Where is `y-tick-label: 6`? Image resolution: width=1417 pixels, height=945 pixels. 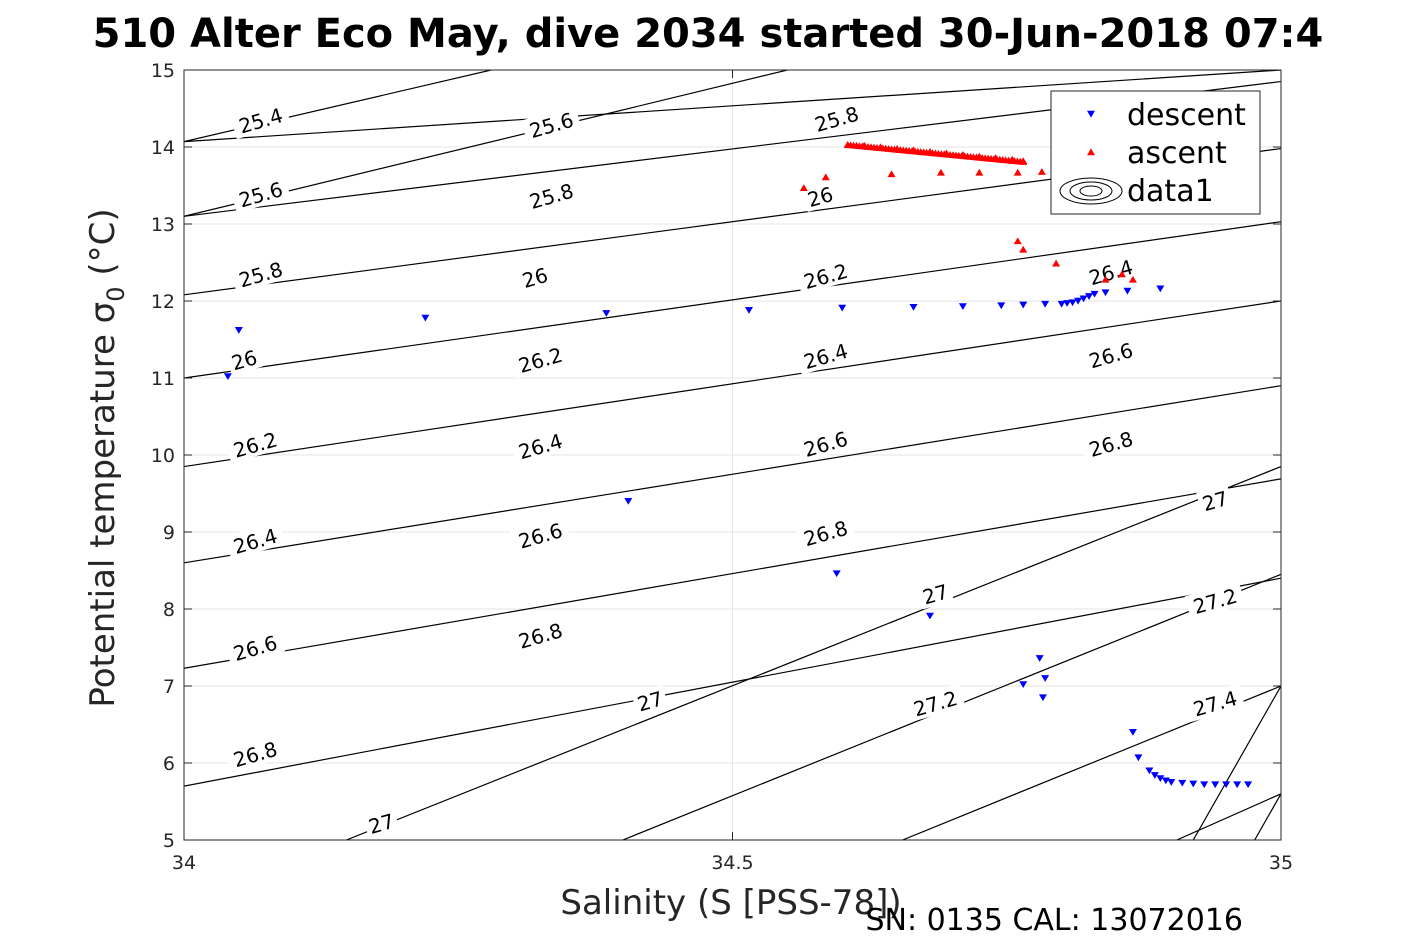 y-tick-label: 6 is located at coordinates (169, 764).